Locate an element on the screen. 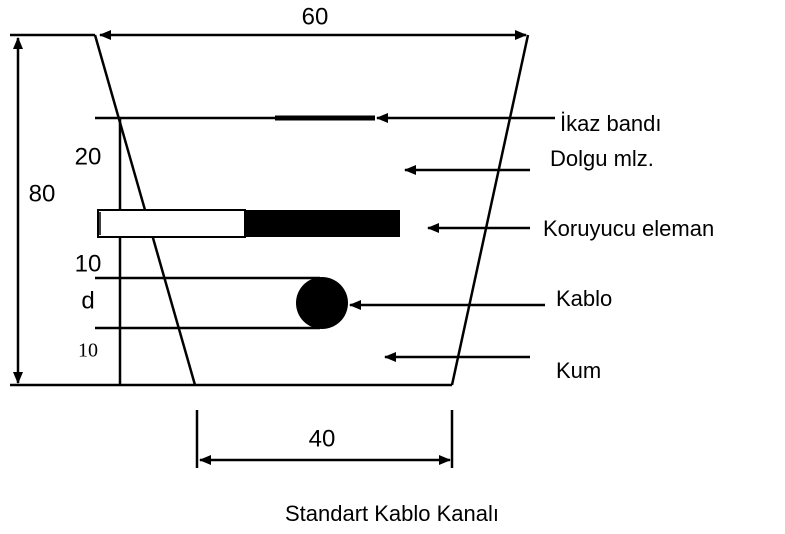 This screenshot has width=785, height=534. caption: Standart Kablo Kanalı is located at coordinates (392, 513).